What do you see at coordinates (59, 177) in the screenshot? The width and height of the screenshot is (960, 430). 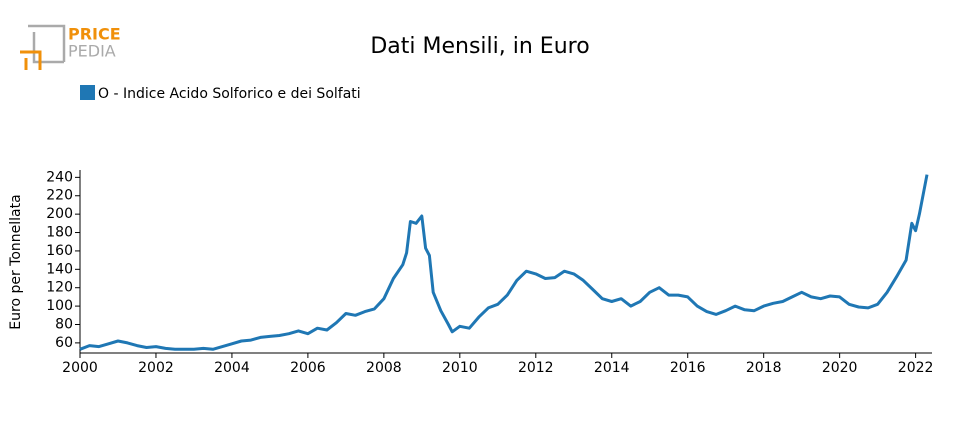 I see `y-tick-label: 240` at bounding box center [59, 177].